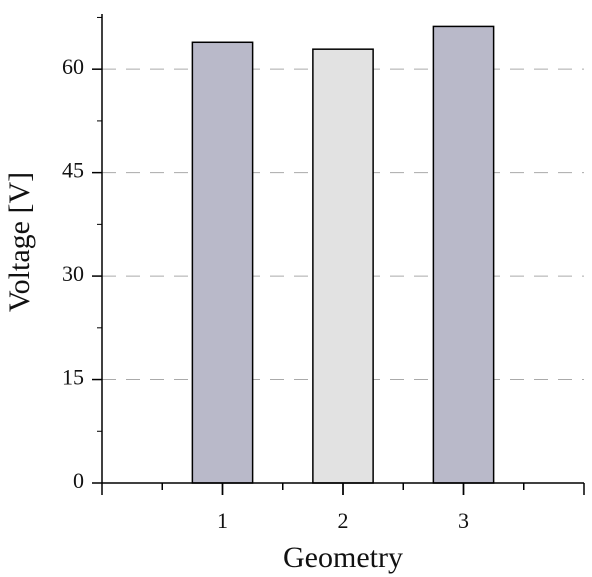 This screenshot has width=592, height=577. I want to click on y-tick-label: 15, so click(73, 377).